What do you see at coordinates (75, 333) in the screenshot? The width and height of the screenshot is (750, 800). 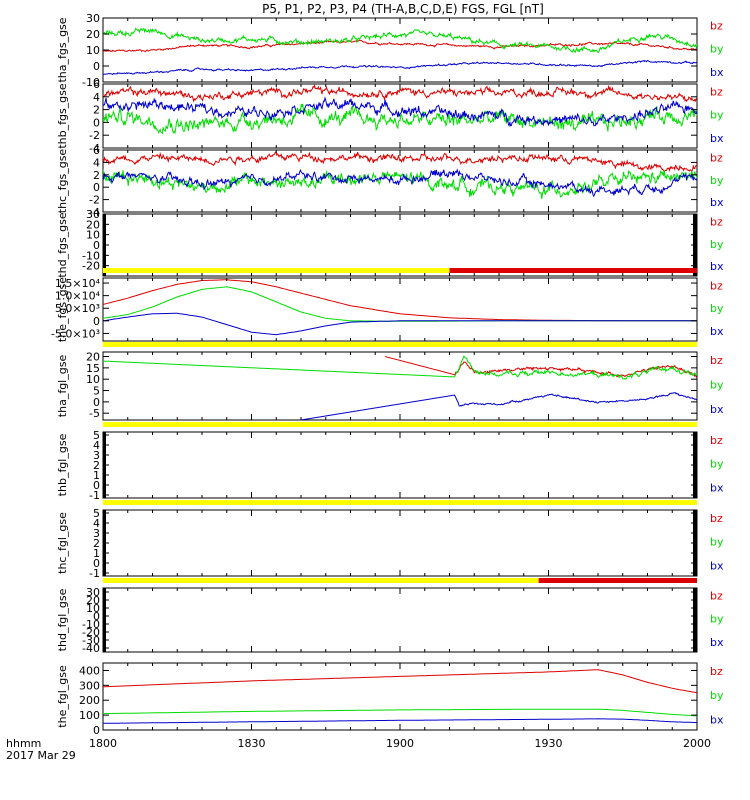 I see `y-tick-label: -5.0×10³` at bounding box center [75, 333].